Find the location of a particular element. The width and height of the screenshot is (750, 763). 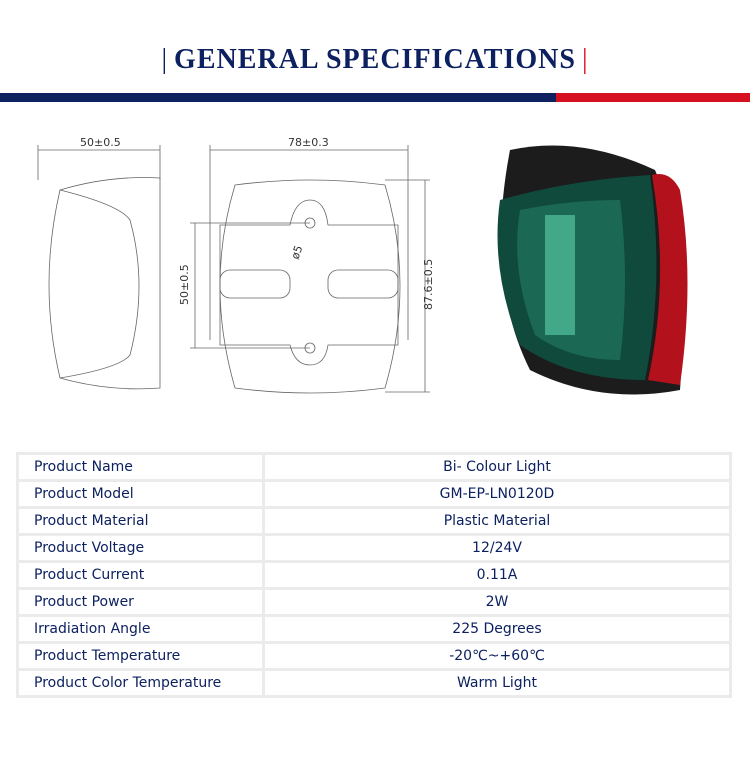

table-row: Product Name Bi- Colour Light is located at coordinates (374, 467).